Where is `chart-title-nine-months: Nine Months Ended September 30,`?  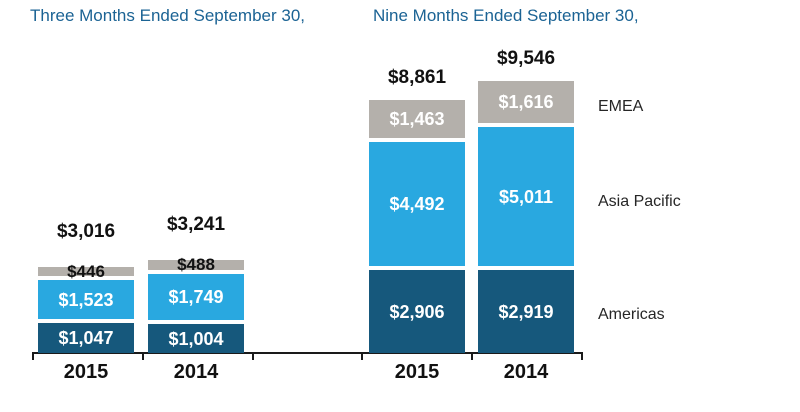 chart-title-nine-months: Nine Months Ended September 30, is located at coordinates (506, 15).